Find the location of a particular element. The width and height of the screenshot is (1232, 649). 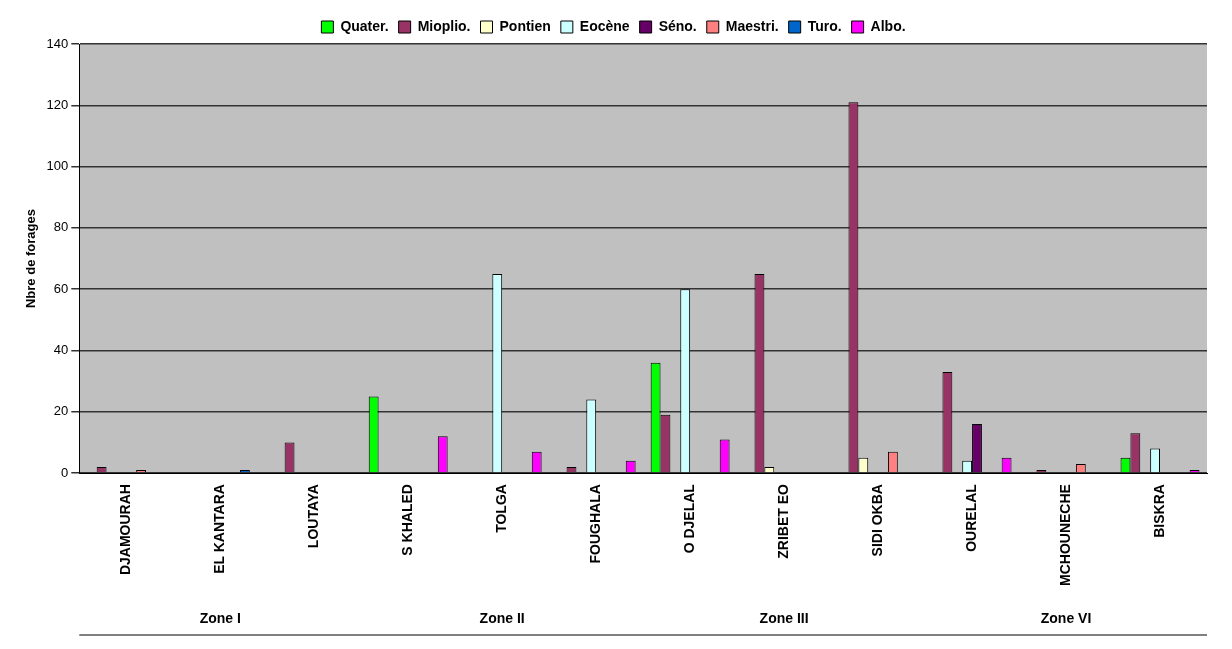

y-tick-label: 80 is located at coordinates (61, 227).